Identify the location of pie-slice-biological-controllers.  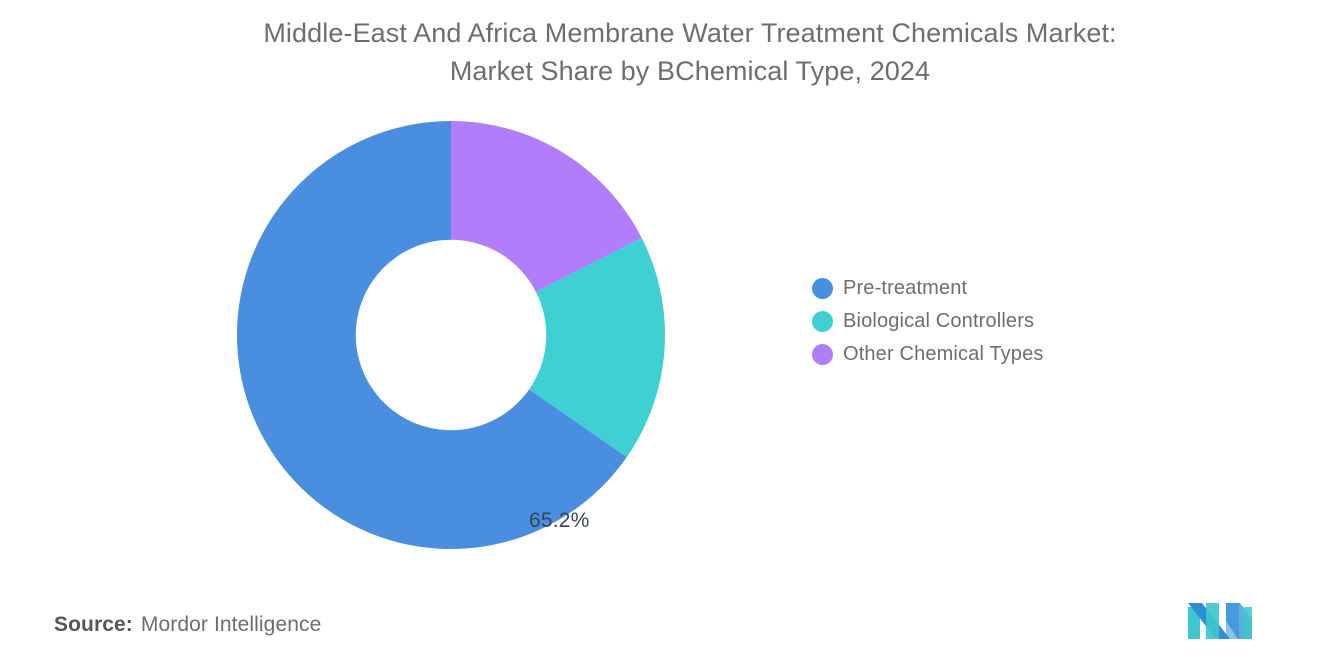
(597, 347).